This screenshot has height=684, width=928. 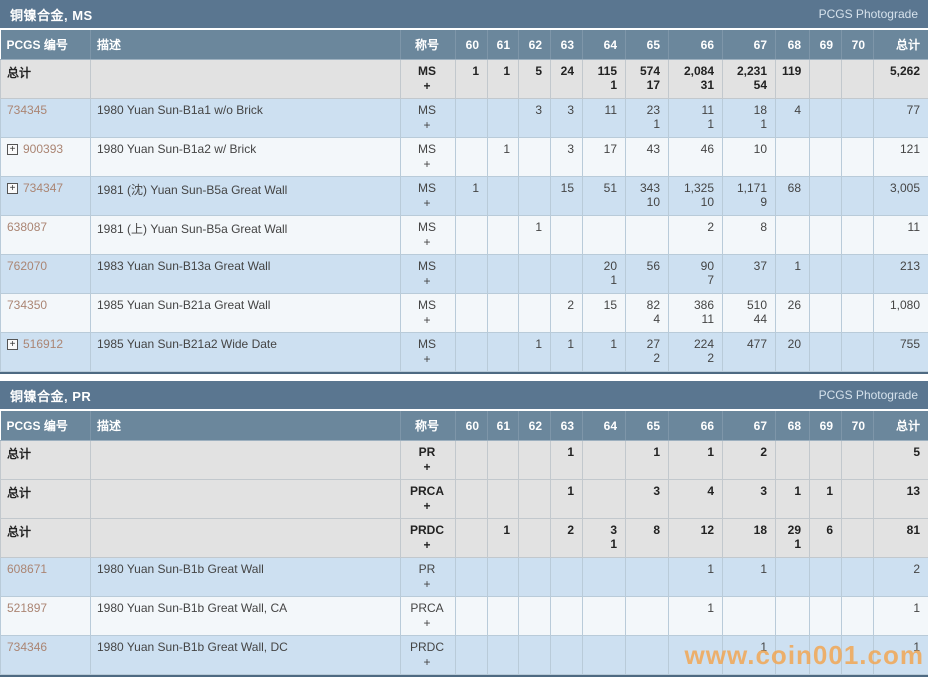 I want to click on col-header-grade-62: 62, so click(x=535, y=426).